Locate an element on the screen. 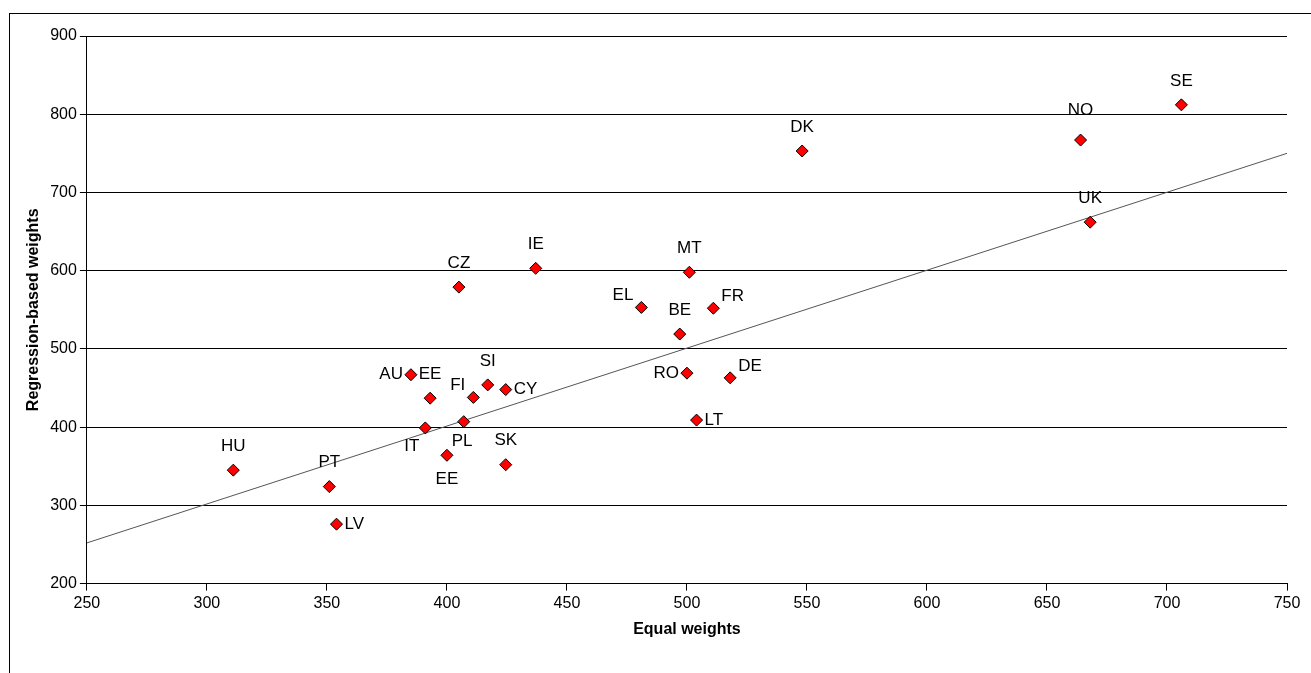 This screenshot has height=673, width=1311. x-tick-label: 700 is located at coordinates (1167, 602).